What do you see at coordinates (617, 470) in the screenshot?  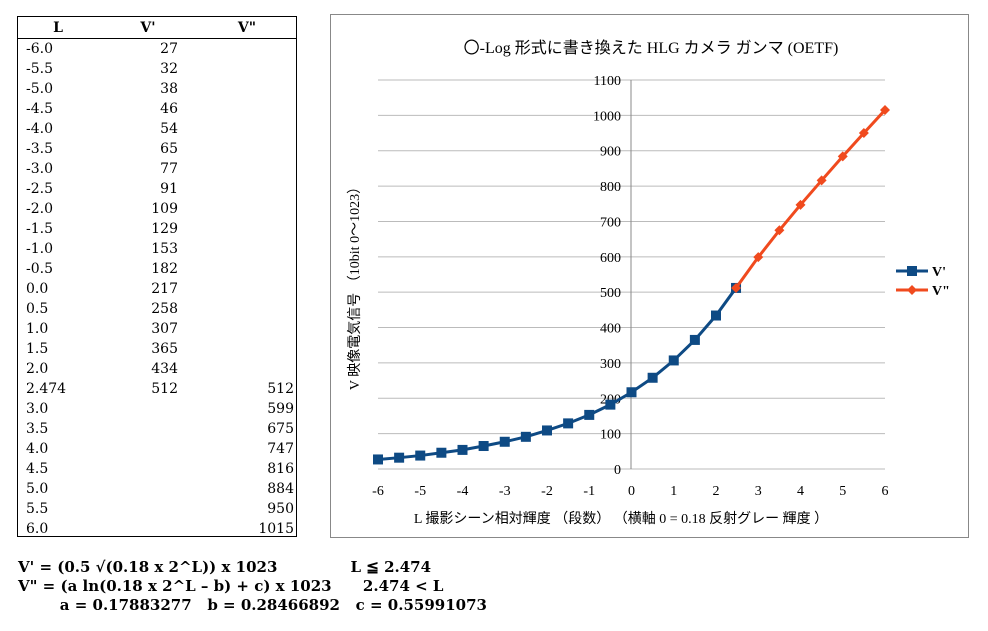 I see `y-tick-label: 0` at bounding box center [617, 470].